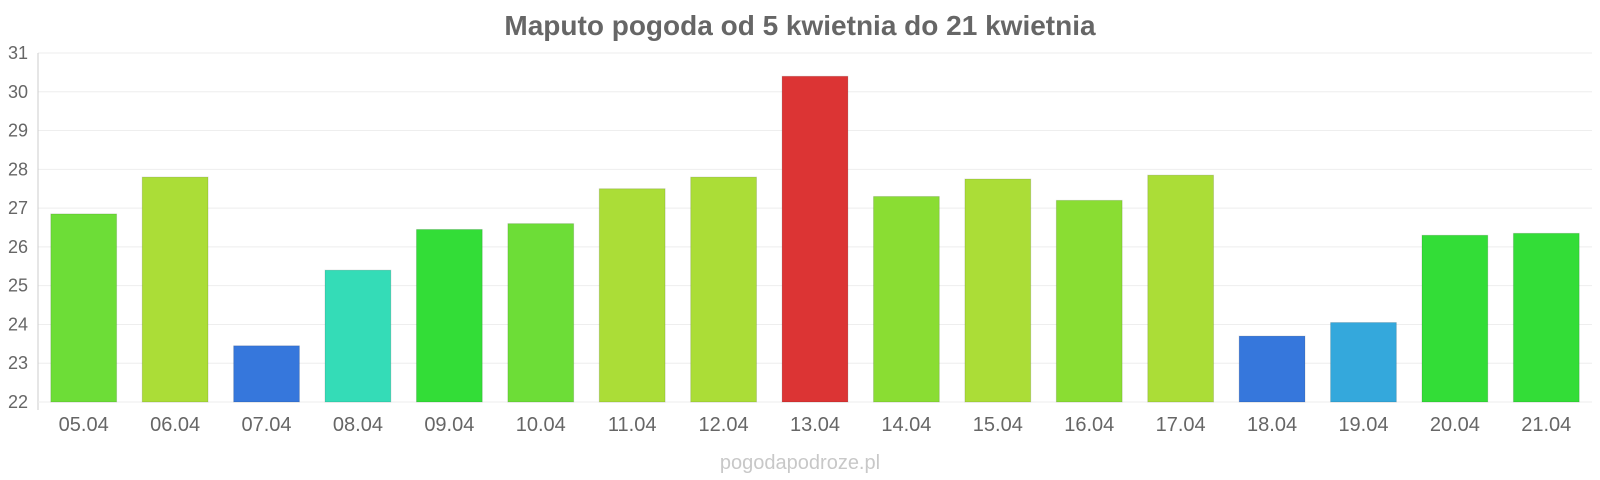 The height and width of the screenshot is (480, 1600). I want to click on y-tick-label: 23, so click(18, 363).